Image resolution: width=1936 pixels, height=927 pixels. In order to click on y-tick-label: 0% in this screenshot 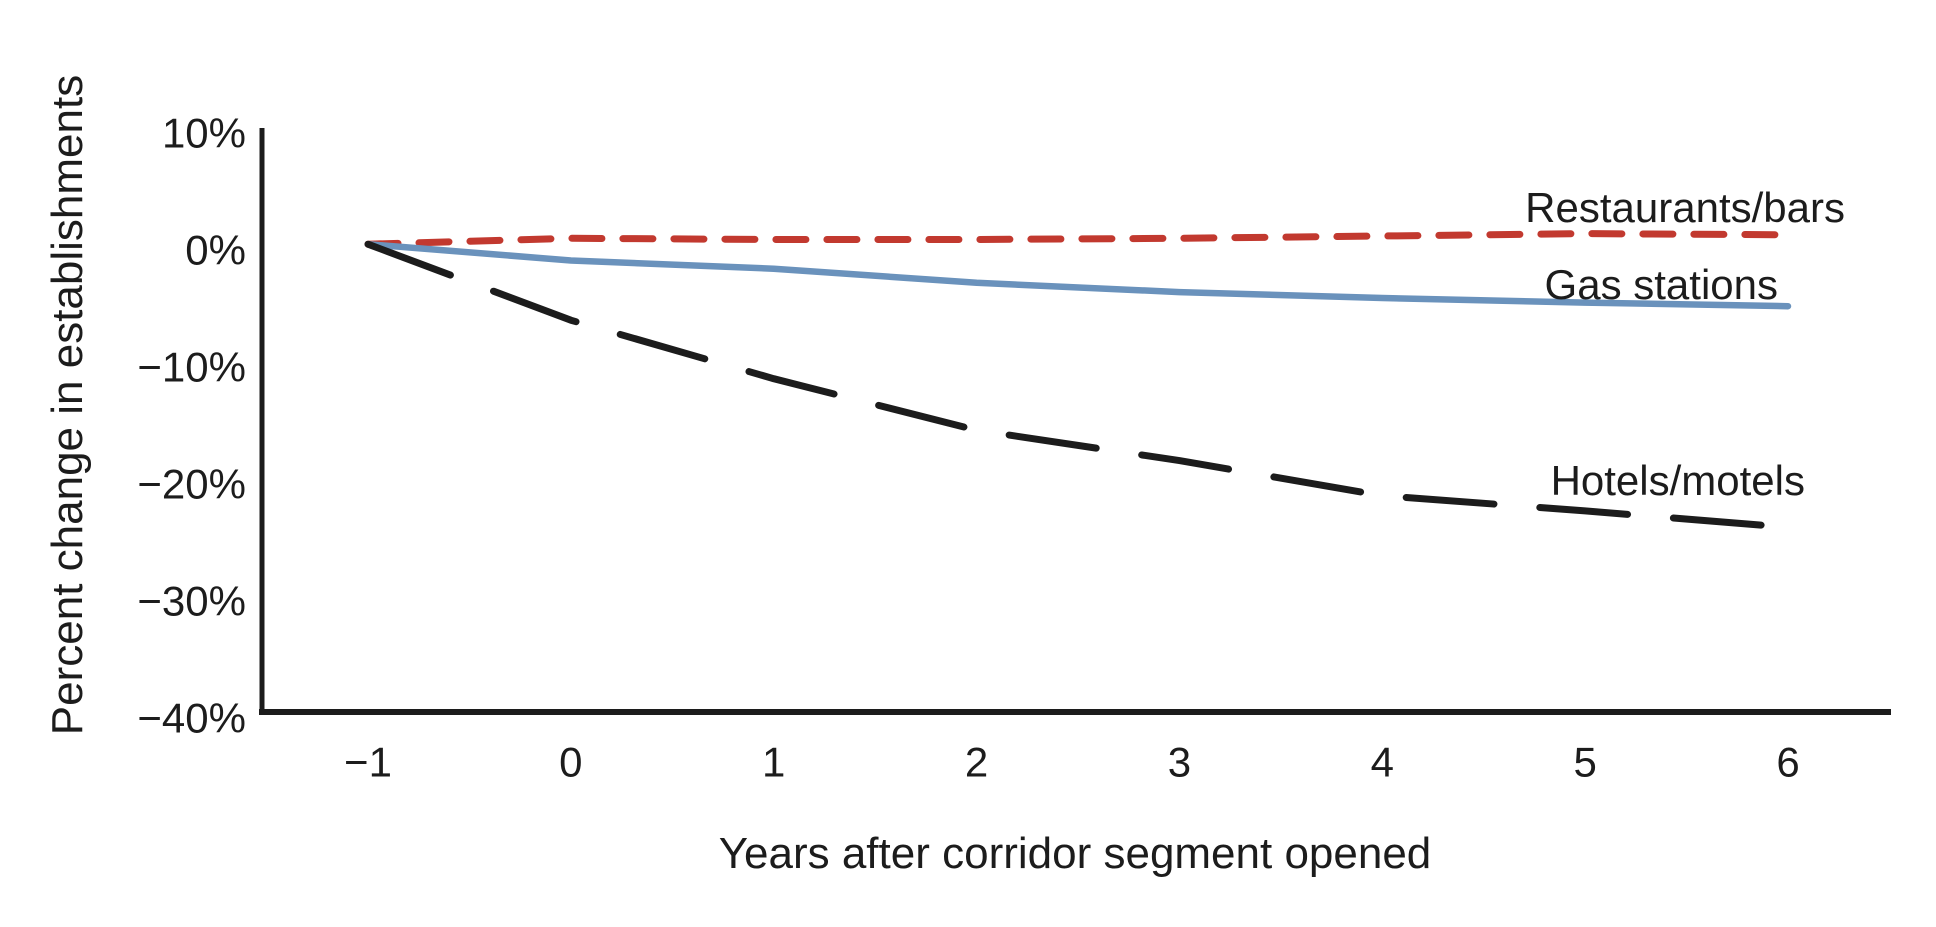, I will do `click(215, 250)`.